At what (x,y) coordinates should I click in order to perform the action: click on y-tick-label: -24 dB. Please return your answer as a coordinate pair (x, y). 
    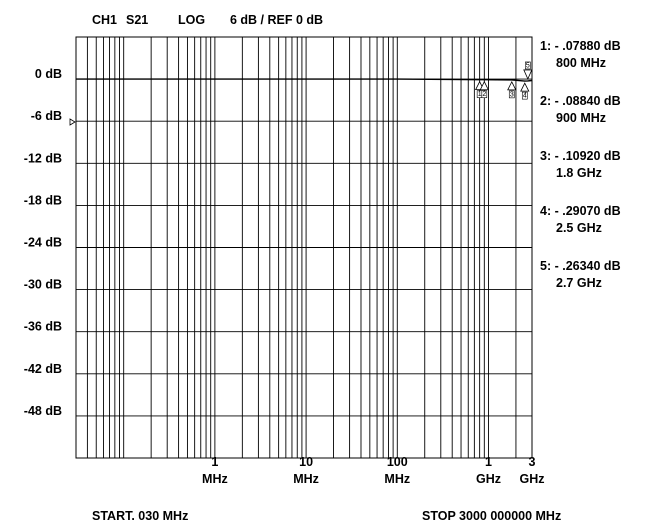
    Looking at the image, I should click on (43, 243).